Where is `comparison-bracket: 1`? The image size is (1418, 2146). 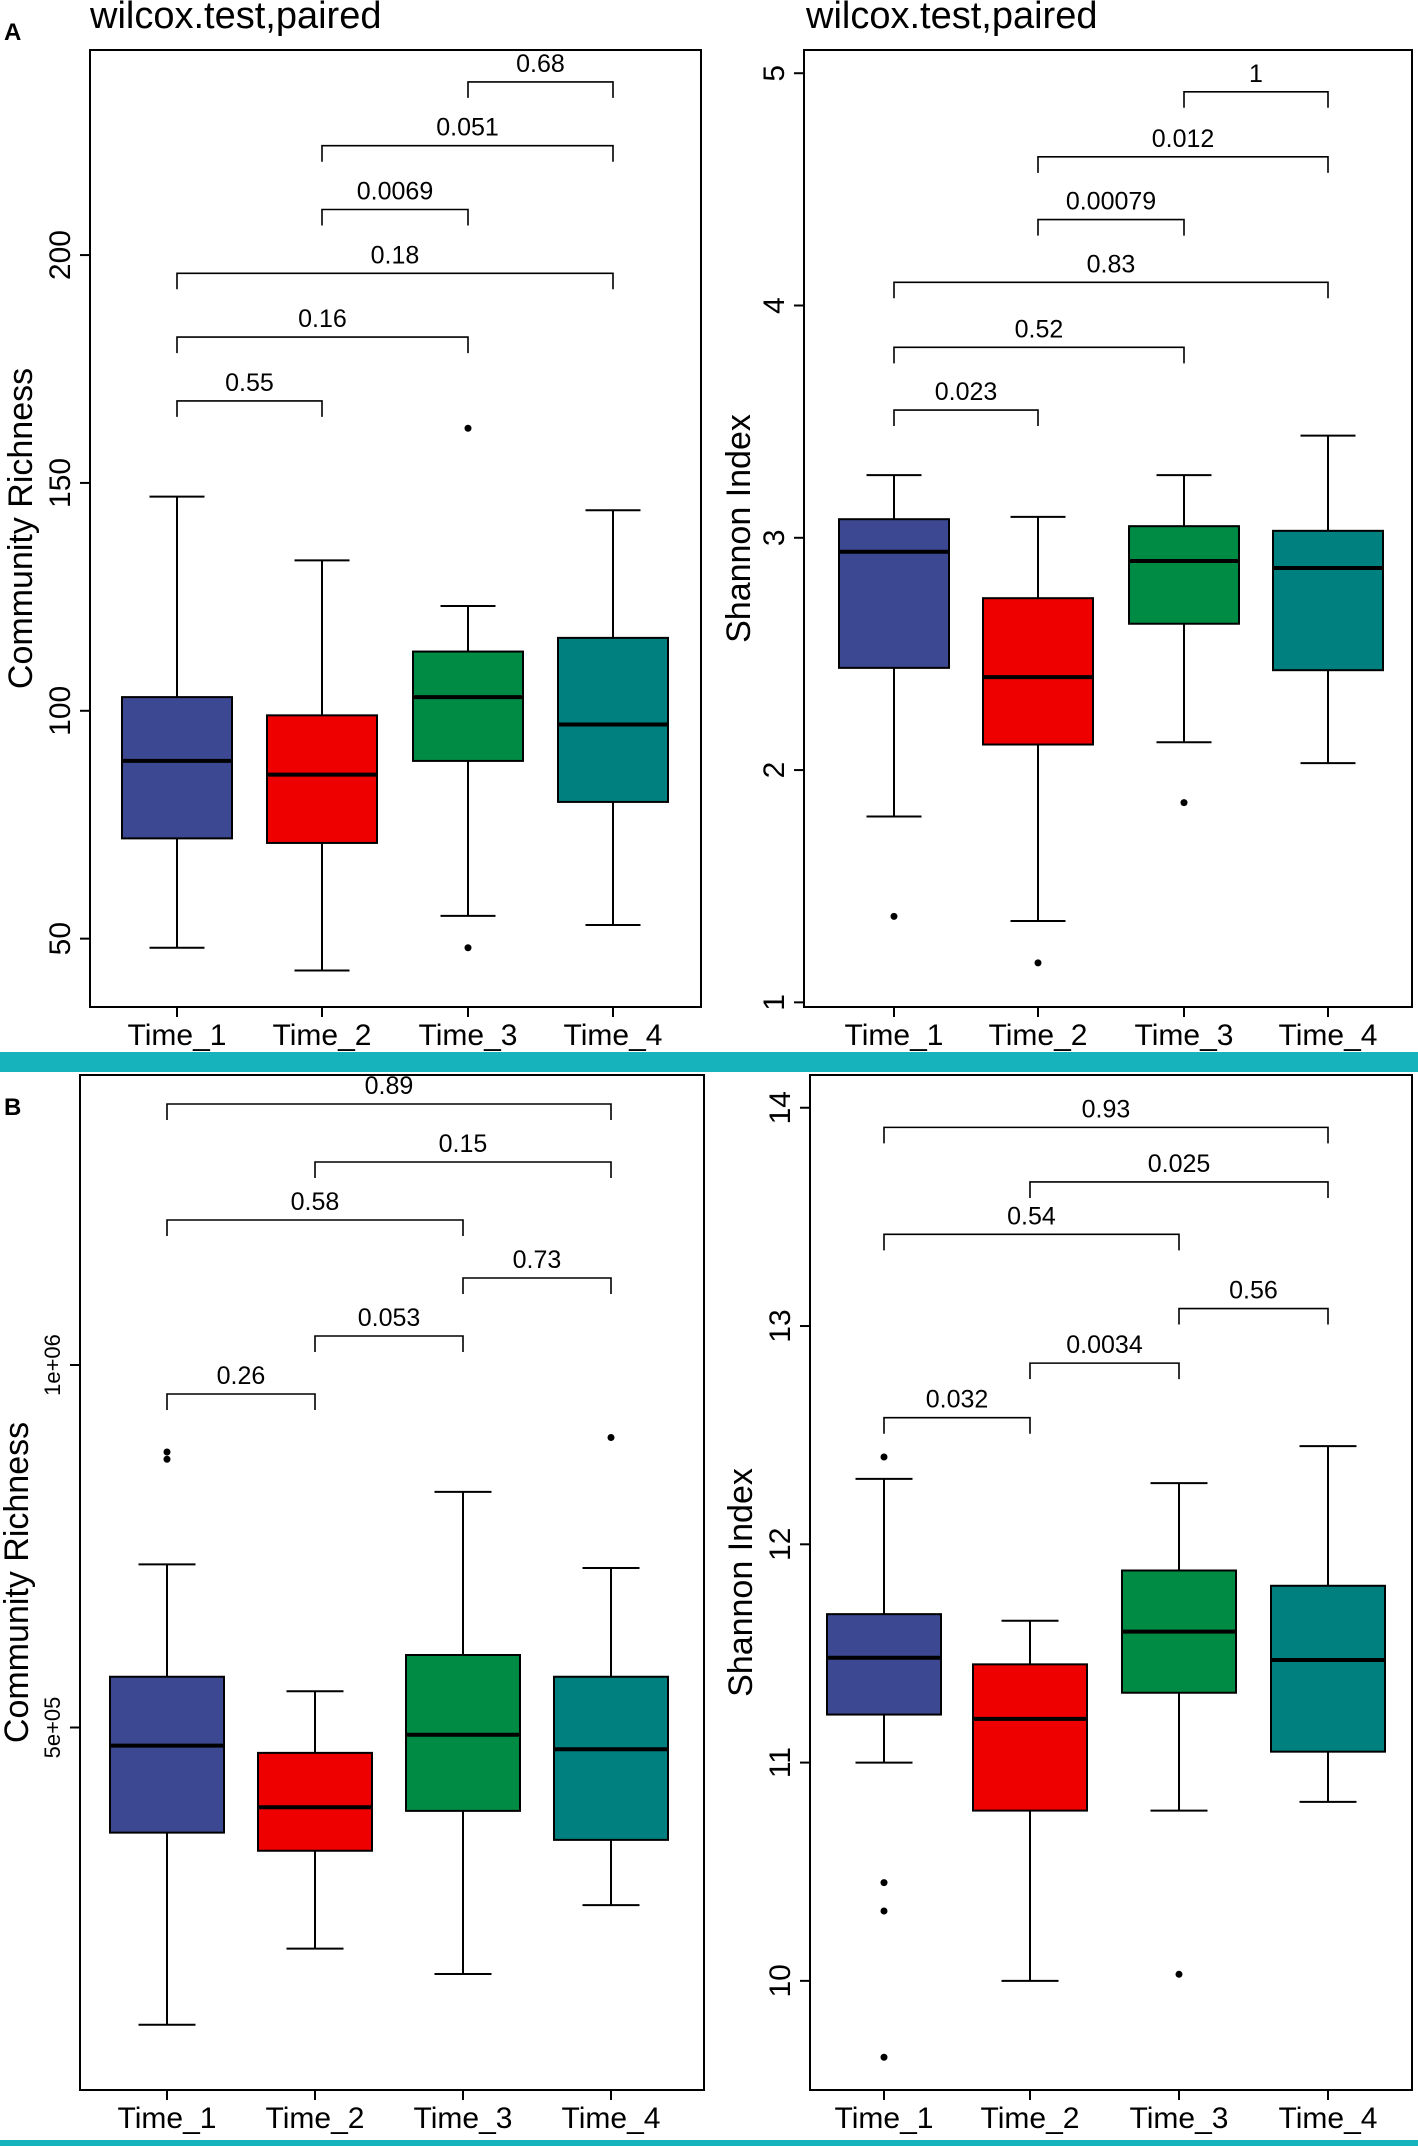 comparison-bracket: 1 is located at coordinates (1256, 84).